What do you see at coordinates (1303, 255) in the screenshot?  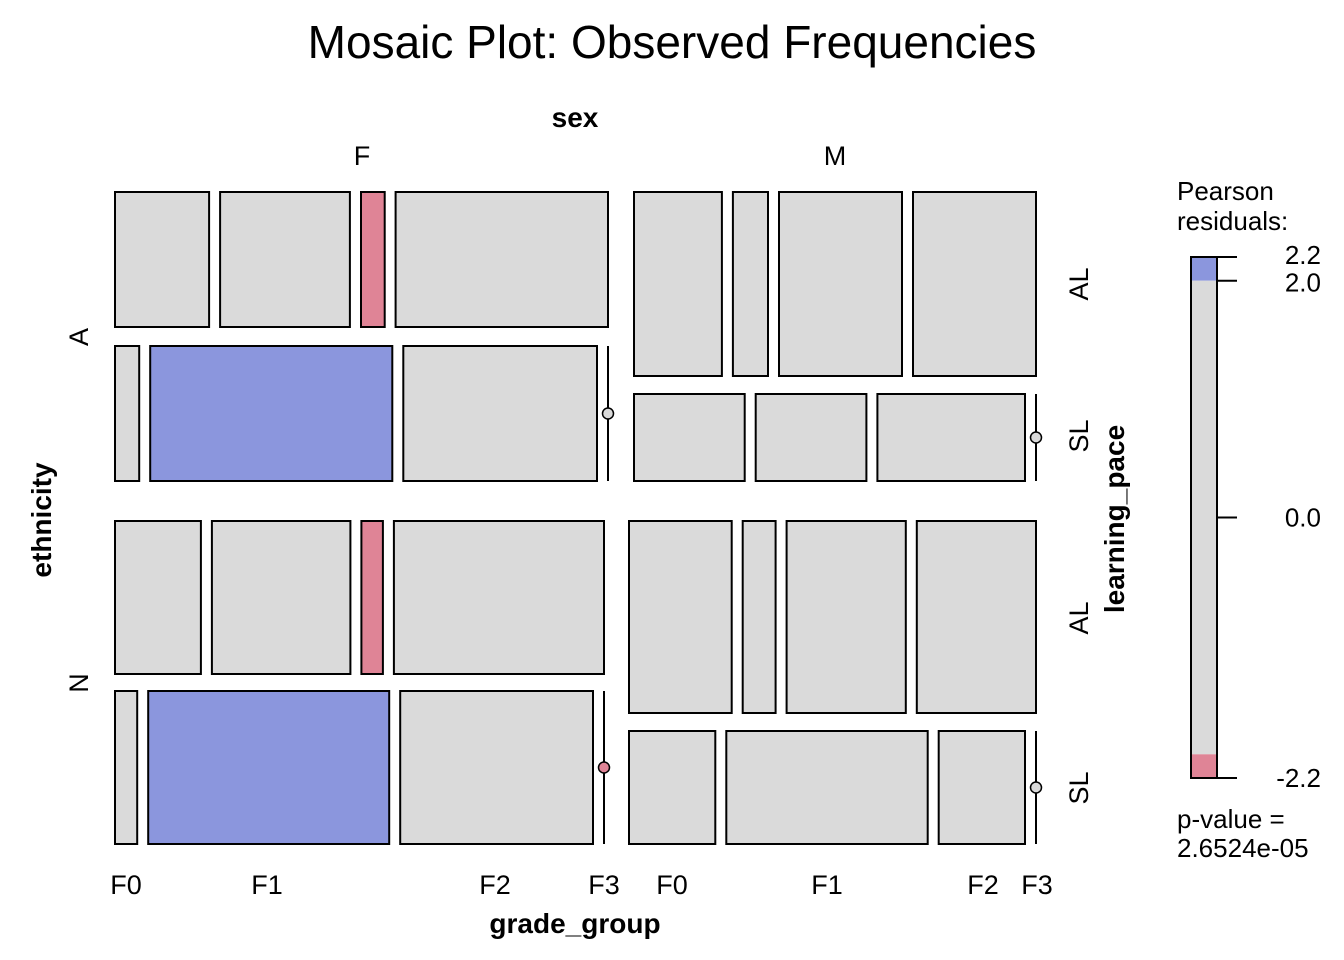 I see `legend-tick-label: 2.2` at bounding box center [1303, 255].